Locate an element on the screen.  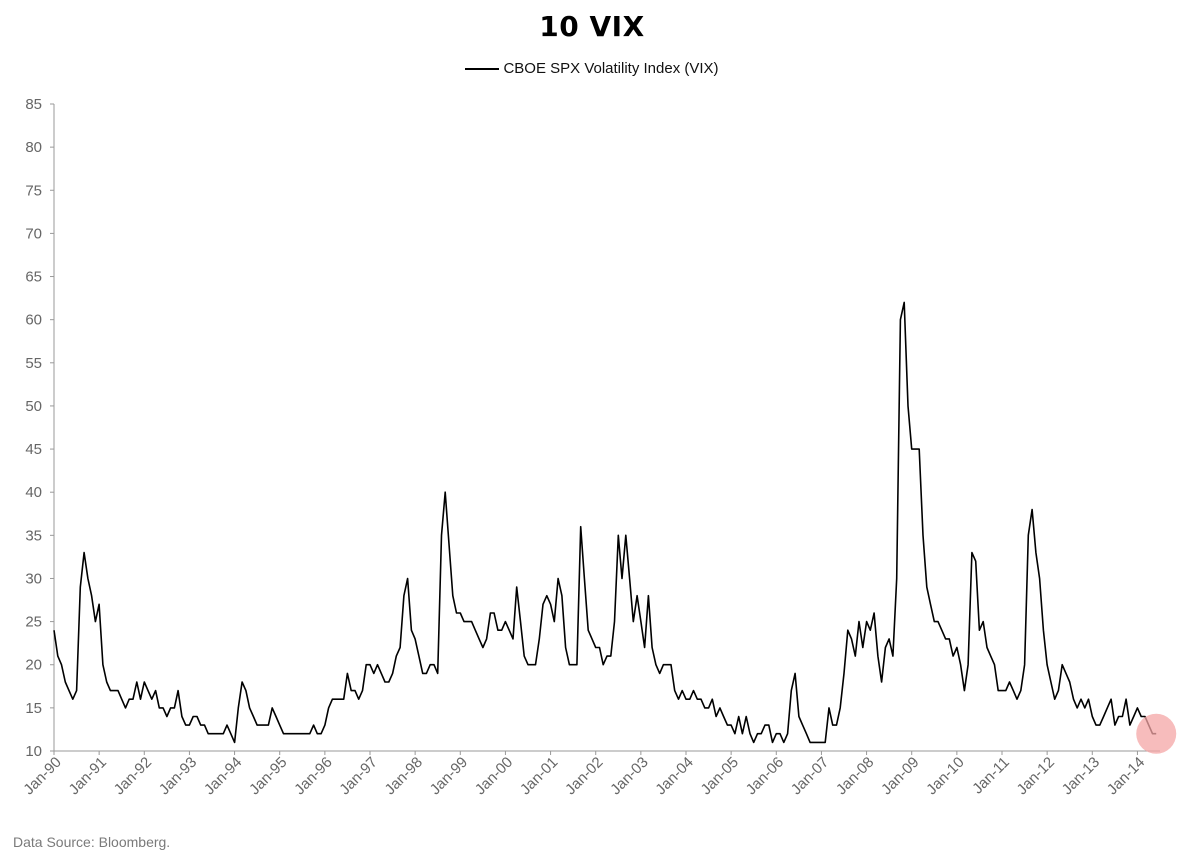
x-tick-label: Jan-06 is located at coordinates (765, 776).